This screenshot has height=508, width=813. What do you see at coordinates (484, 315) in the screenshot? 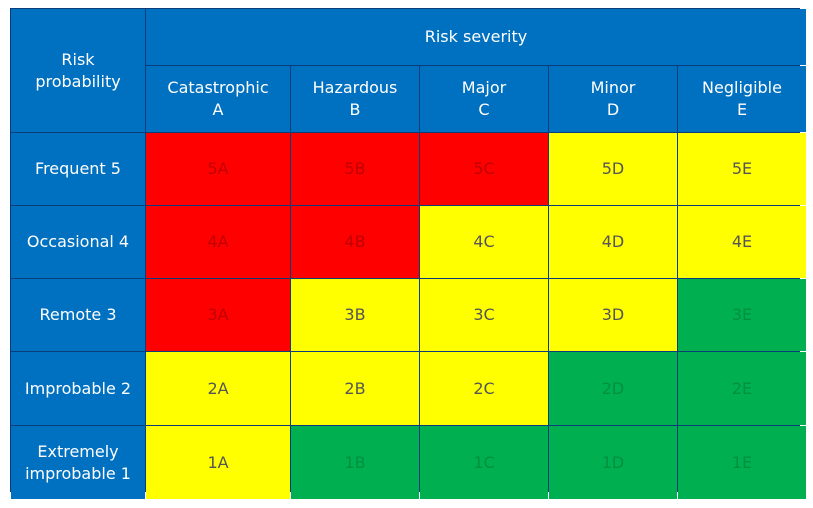
I see `risk-cell: 3C` at bounding box center [484, 315].